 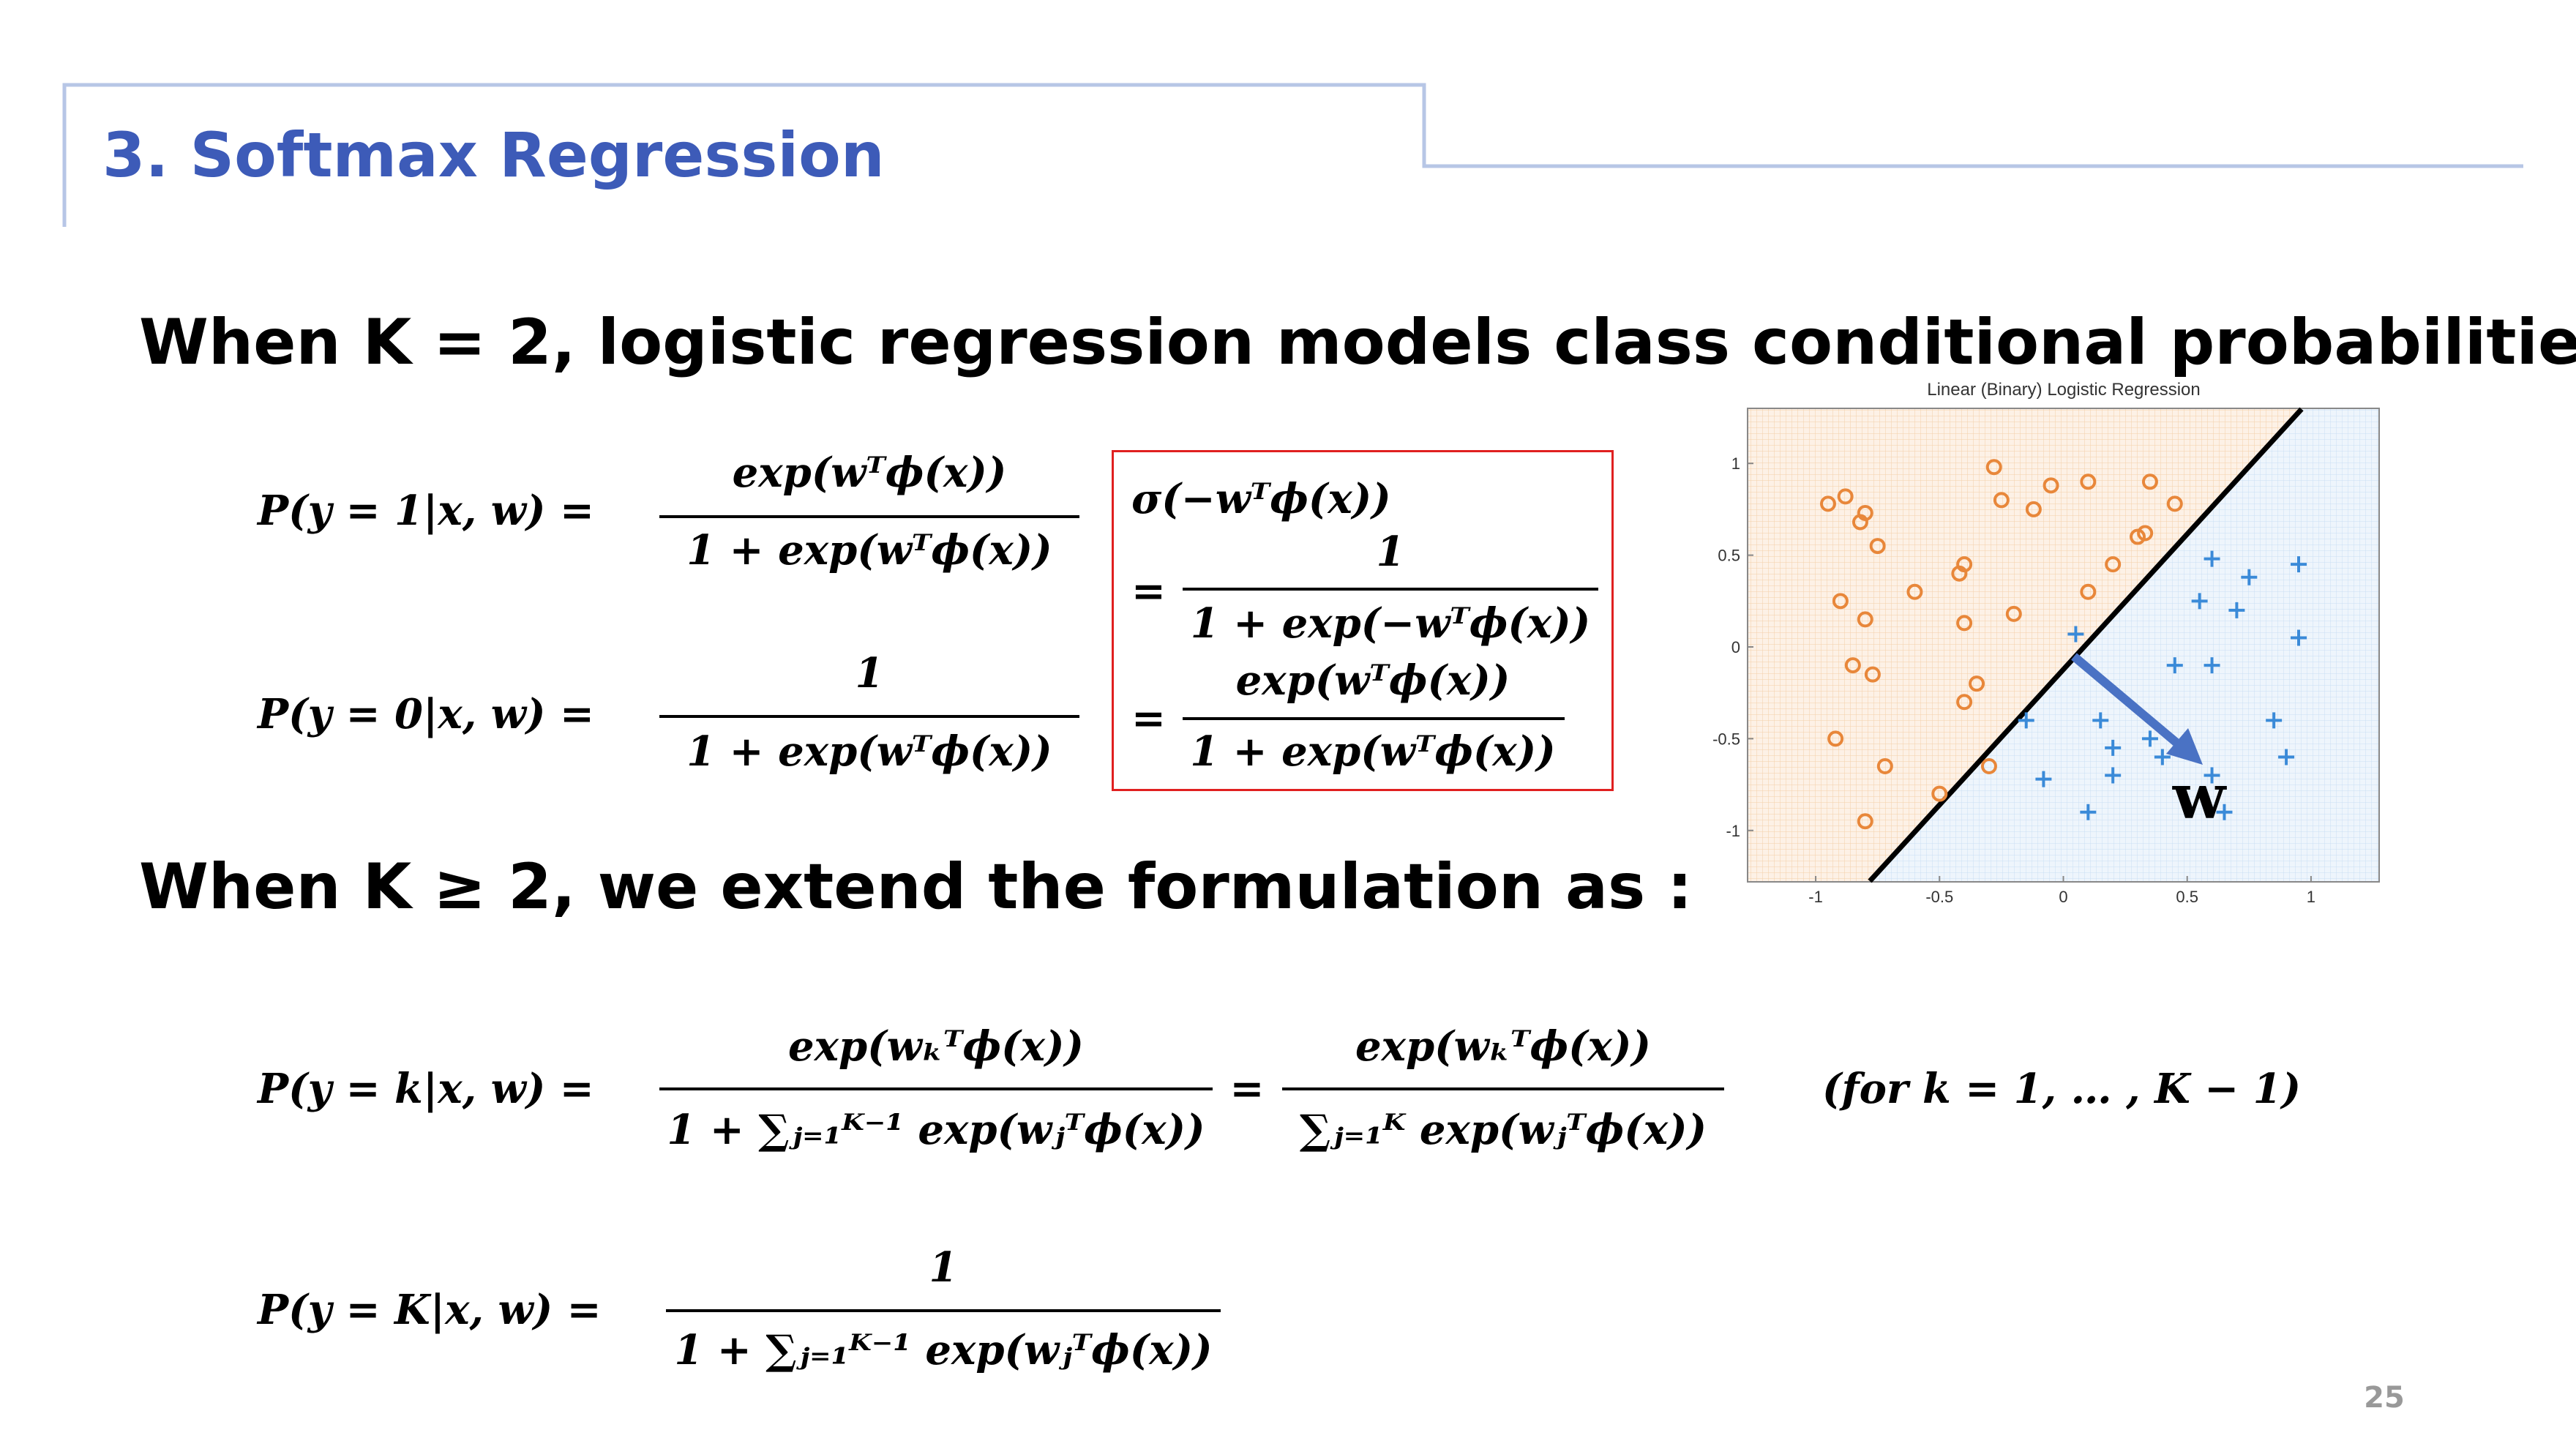 I want to click on denominator: ∑ⱼ₌₁ᴷ exp(wⱼᵀϕ(x)), so click(x=1503, y=1130).